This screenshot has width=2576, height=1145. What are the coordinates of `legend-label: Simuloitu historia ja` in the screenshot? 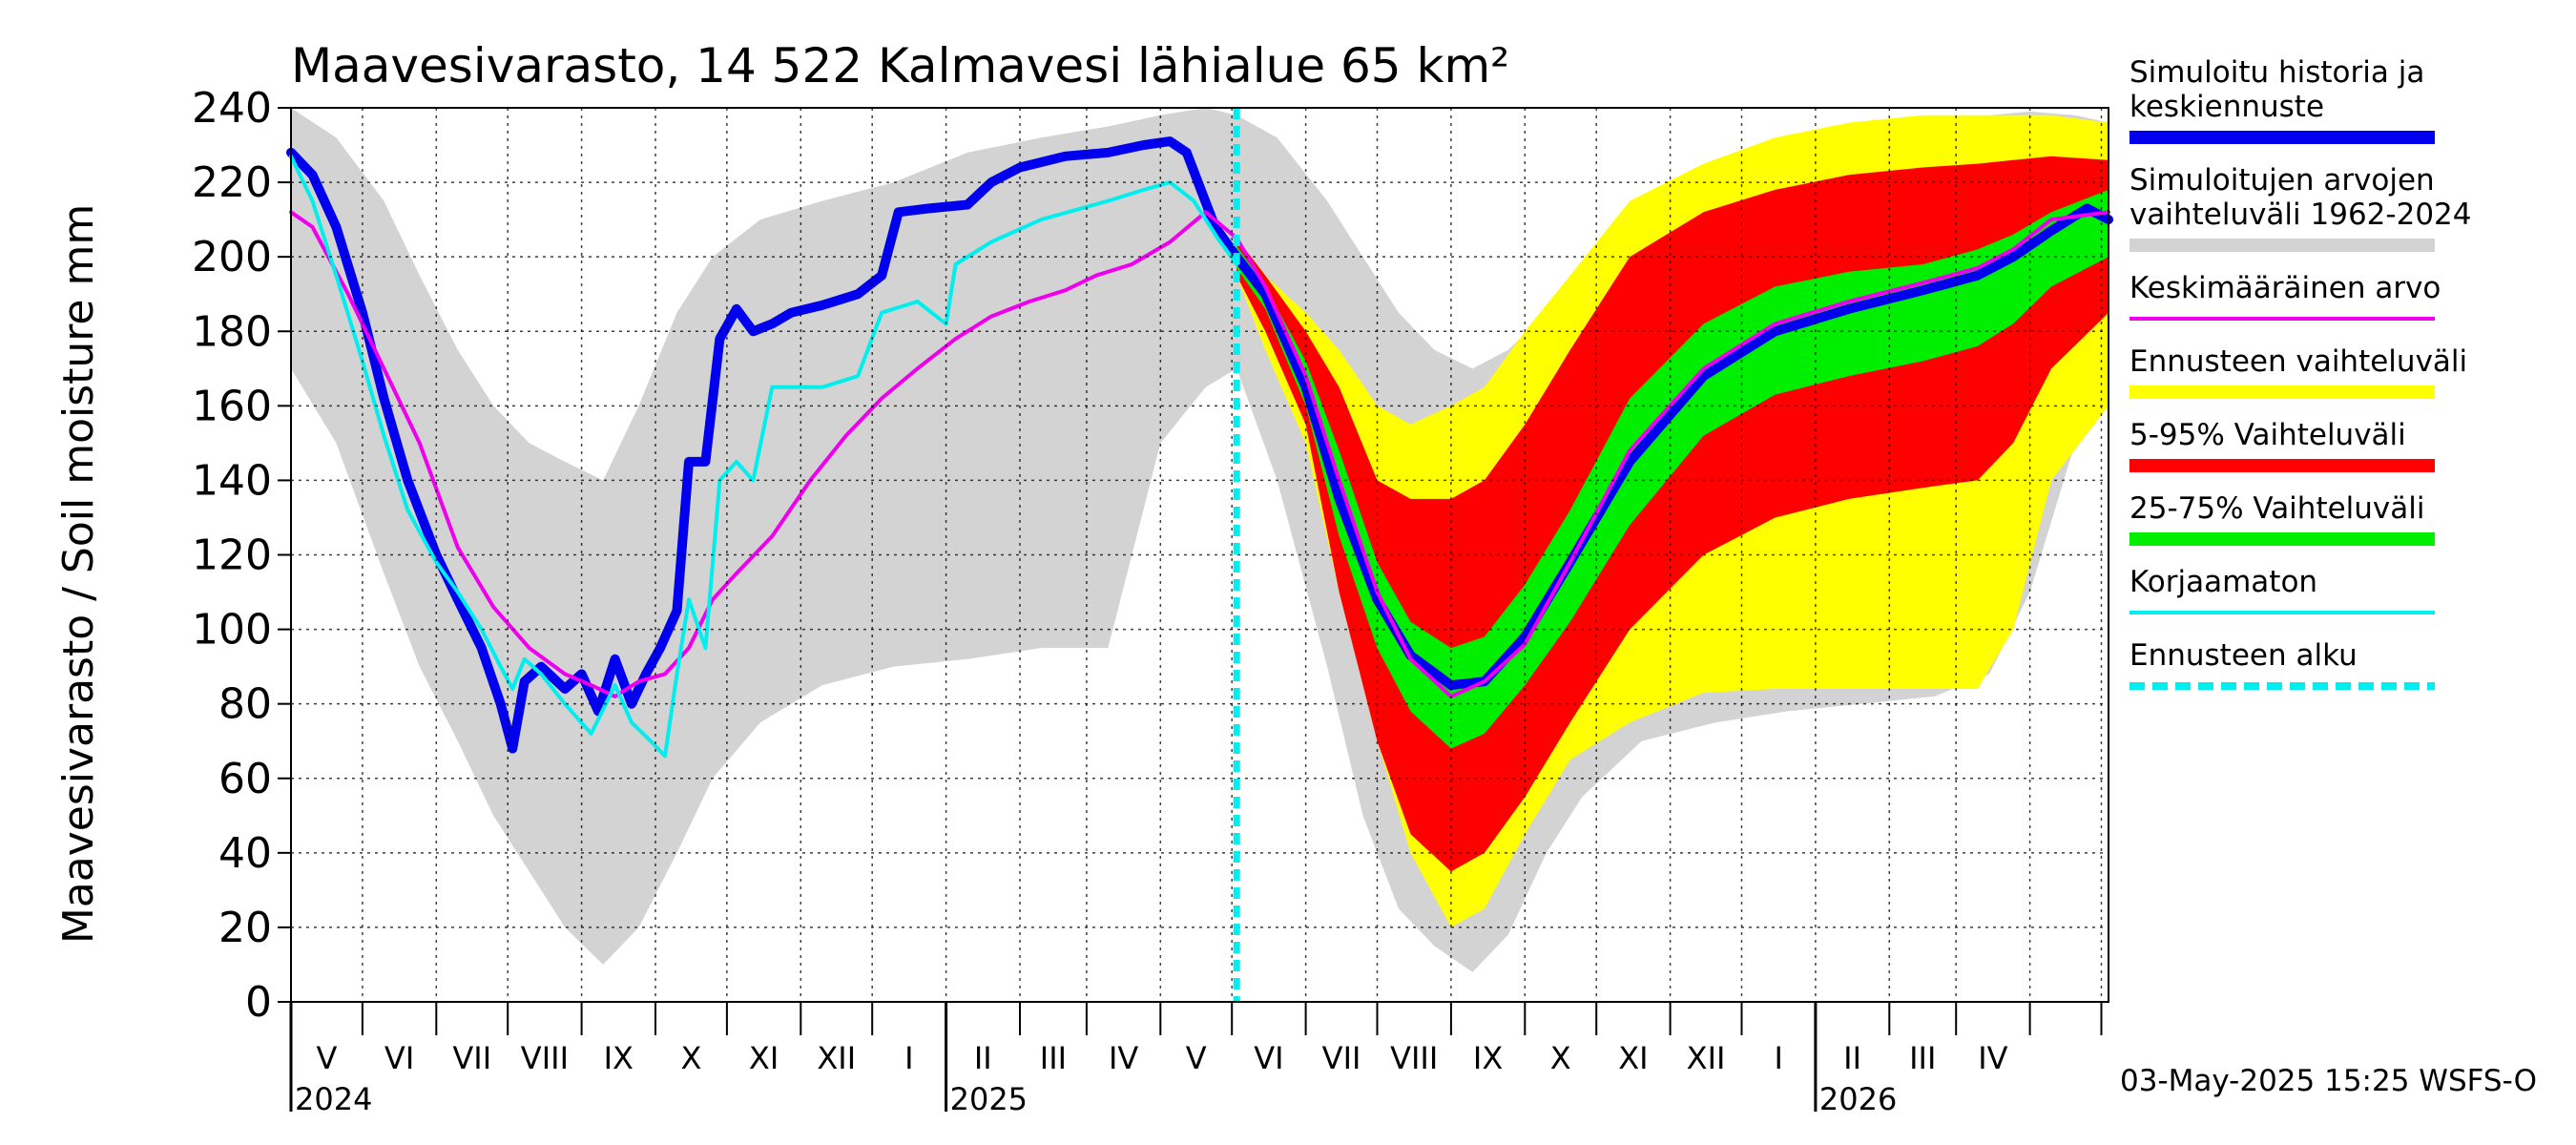 It's located at (2276, 72).